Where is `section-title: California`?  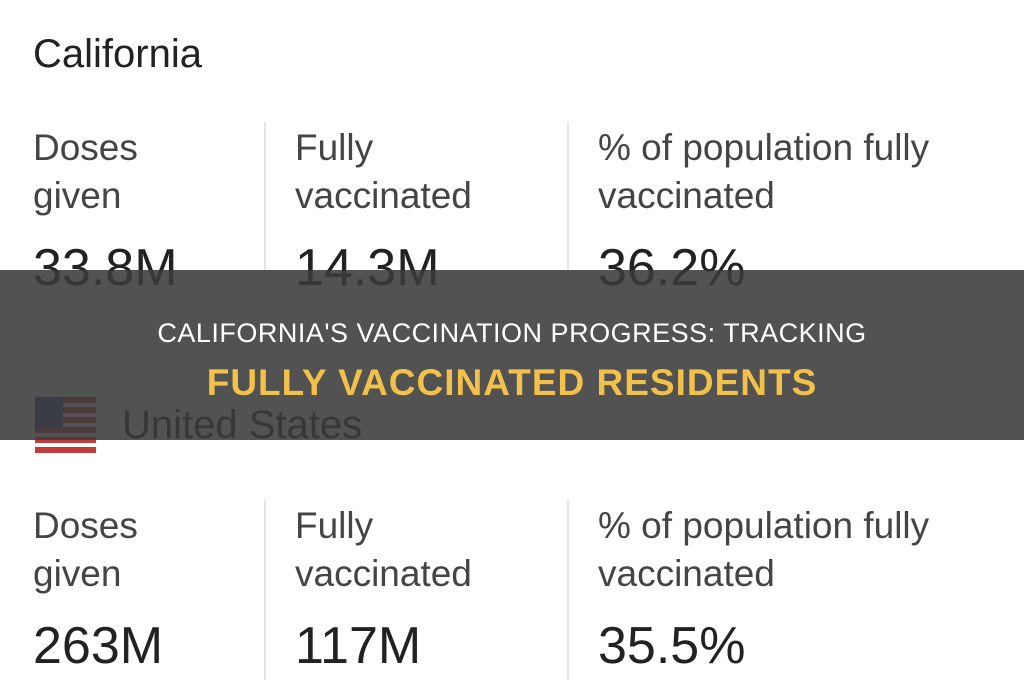
section-title: California is located at coordinates (117, 54).